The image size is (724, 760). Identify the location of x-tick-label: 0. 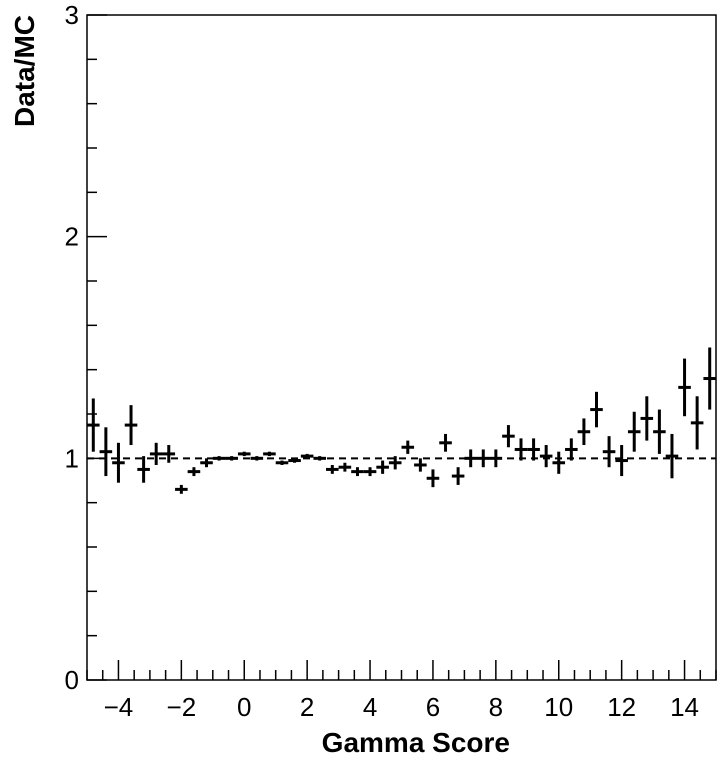
(244, 707).